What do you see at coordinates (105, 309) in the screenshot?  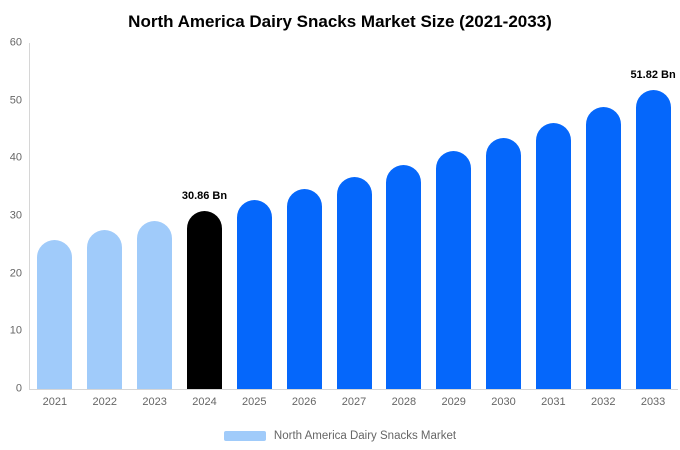 I see `bar-2022` at bounding box center [105, 309].